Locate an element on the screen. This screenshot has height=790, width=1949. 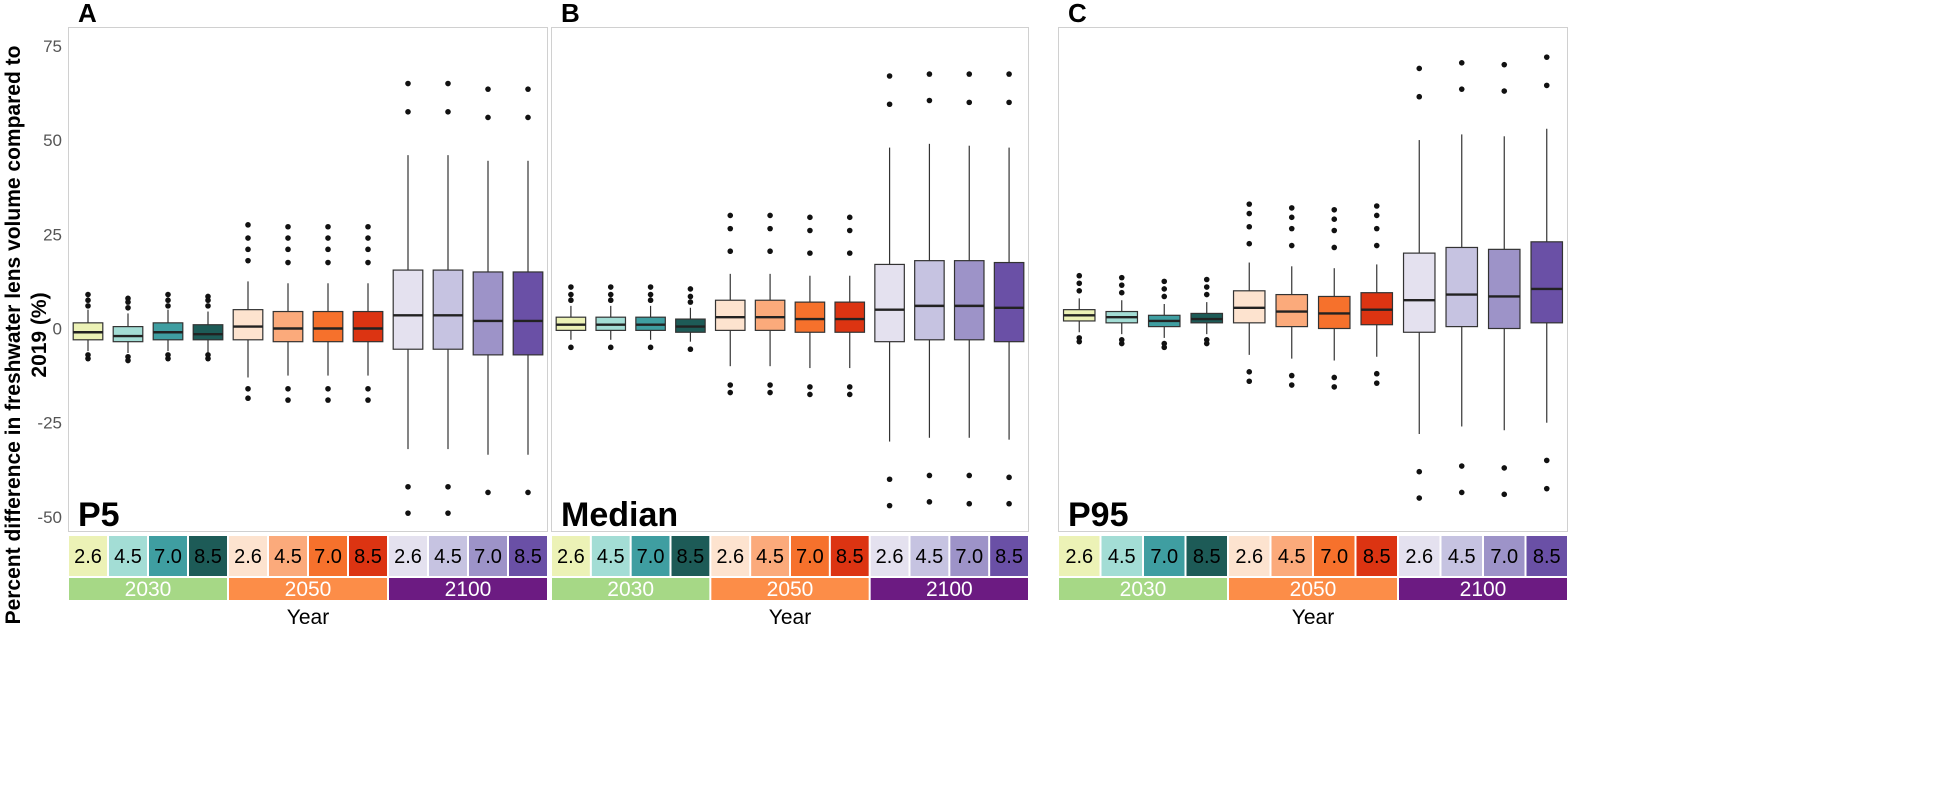
panel-stat-label: P95 is located at coordinates (1098, 515).